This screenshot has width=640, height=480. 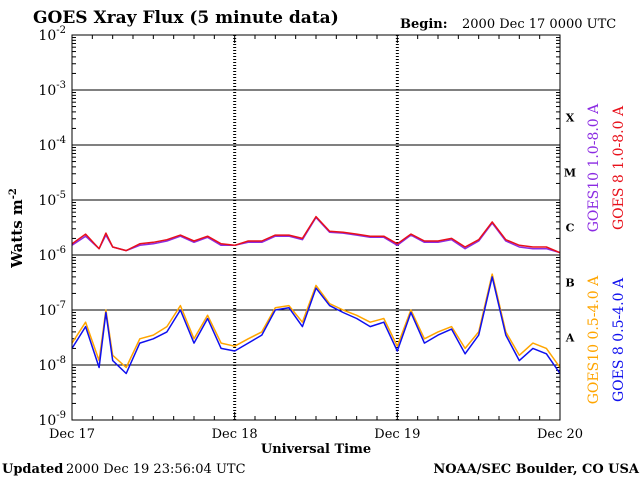 I want to click on y-tick-labels: 10⁻⁹ 10⁻⁸ 10⁻⁷ 10⁻⁶ 10⁻⁵ 10⁻⁴ 10⁻³ 10⁻², so click(x=59, y=227).